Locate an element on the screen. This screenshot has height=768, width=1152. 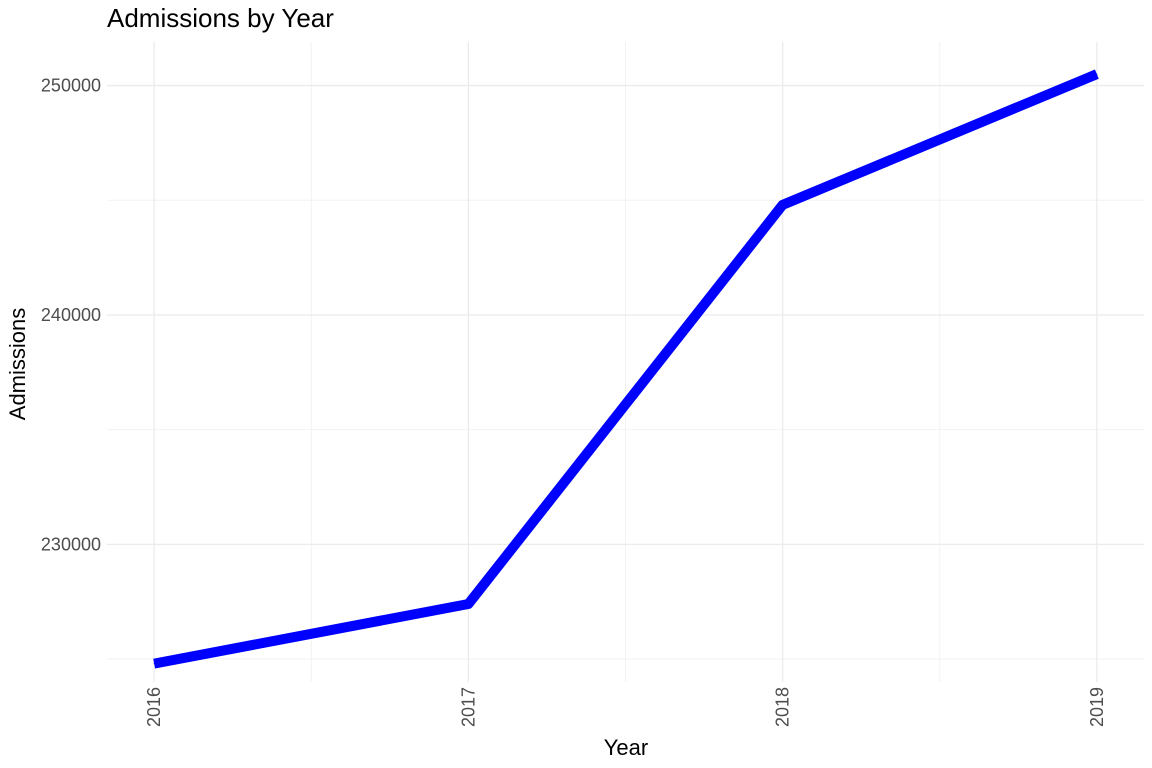
x-tick-label: 2018 is located at coordinates (783, 707).